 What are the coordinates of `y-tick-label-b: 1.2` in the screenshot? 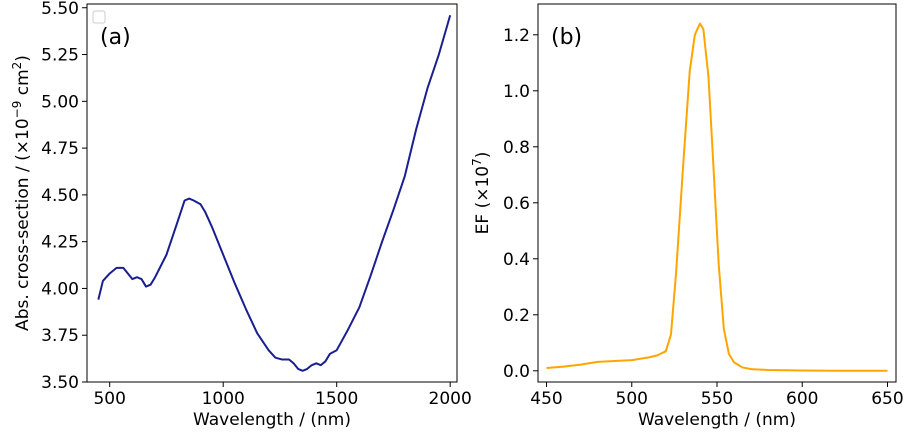 It's located at (516, 36).